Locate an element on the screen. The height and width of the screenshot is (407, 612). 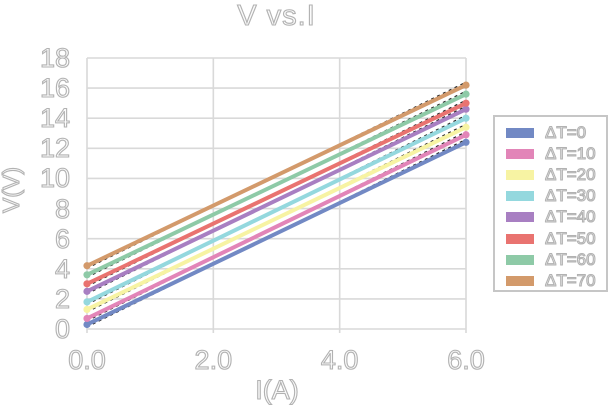
legend-item: ΔT=60 is located at coordinates (550, 259).